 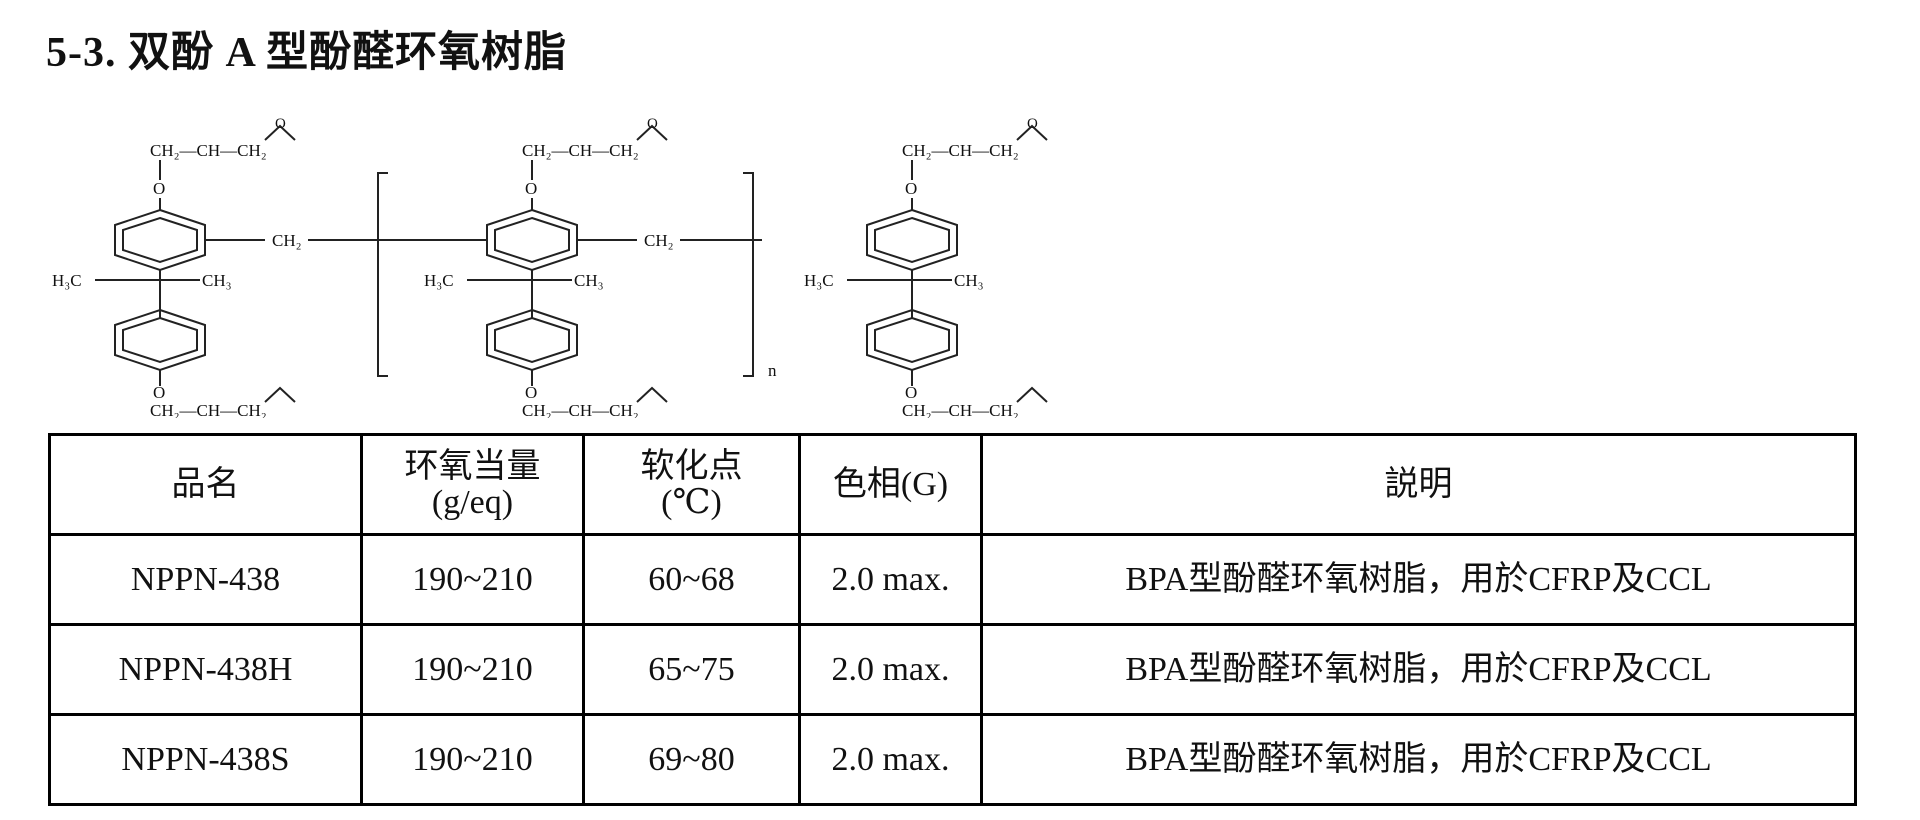 I want to click on cell-softening-point: 65~75, so click(x=691, y=669).